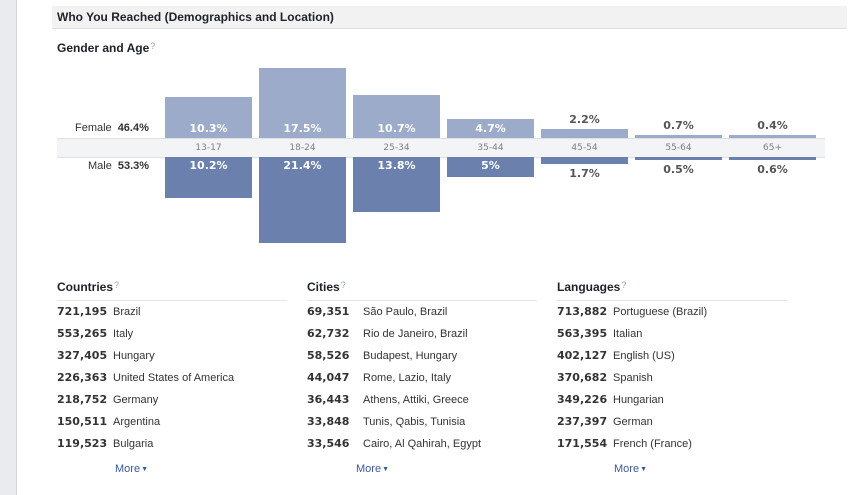 The width and height of the screenshot is (862, 495). I want to click on female-summary: Female 46.4%, so click(112, 128).